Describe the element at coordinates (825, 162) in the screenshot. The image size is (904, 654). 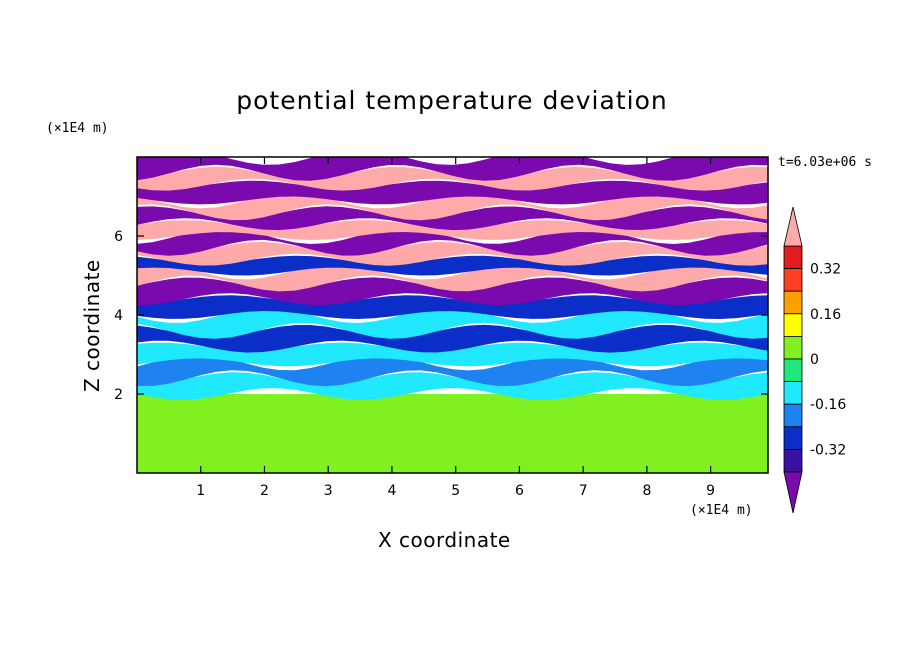
I see `time-label: t=6.03e+06 s` at that location.